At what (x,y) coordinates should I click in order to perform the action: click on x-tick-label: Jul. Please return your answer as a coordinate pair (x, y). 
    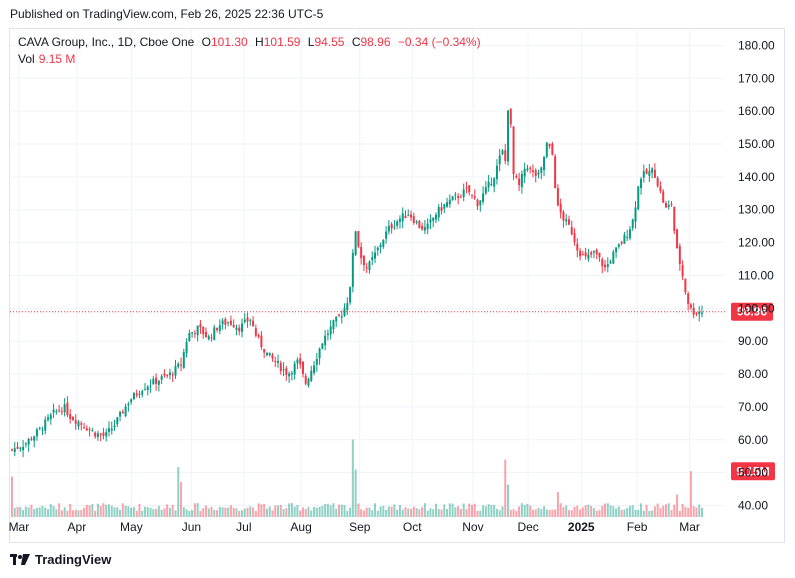
    Looking at the image, I should click on (243, 527).